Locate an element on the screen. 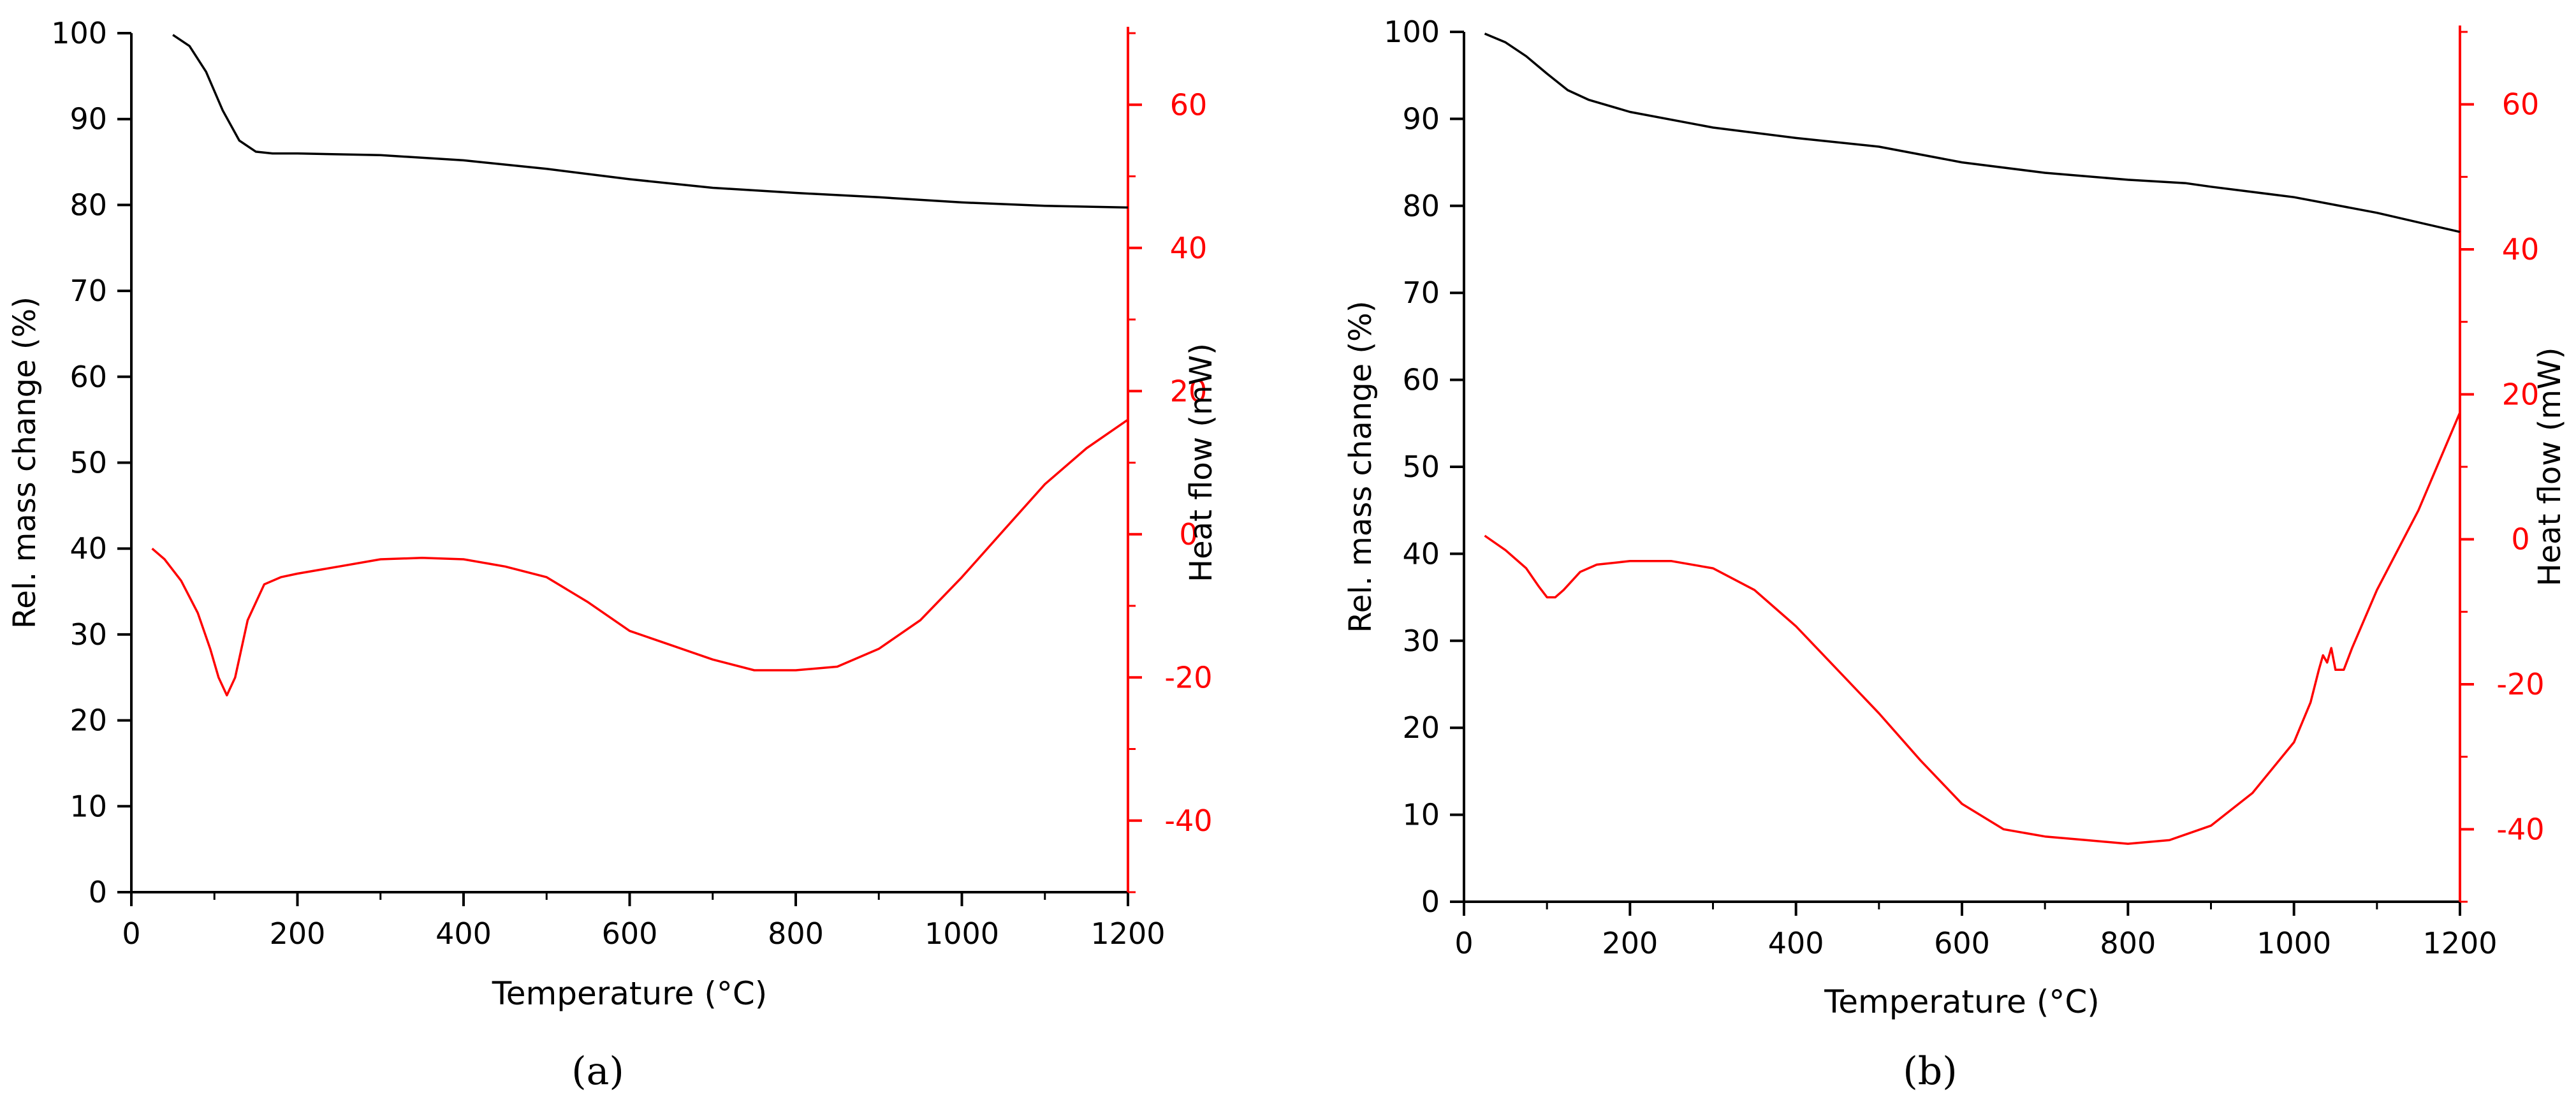 The width and height of the screenshot is (2576, 1109). mass-change-line-a is located at coordinates (650, 122).